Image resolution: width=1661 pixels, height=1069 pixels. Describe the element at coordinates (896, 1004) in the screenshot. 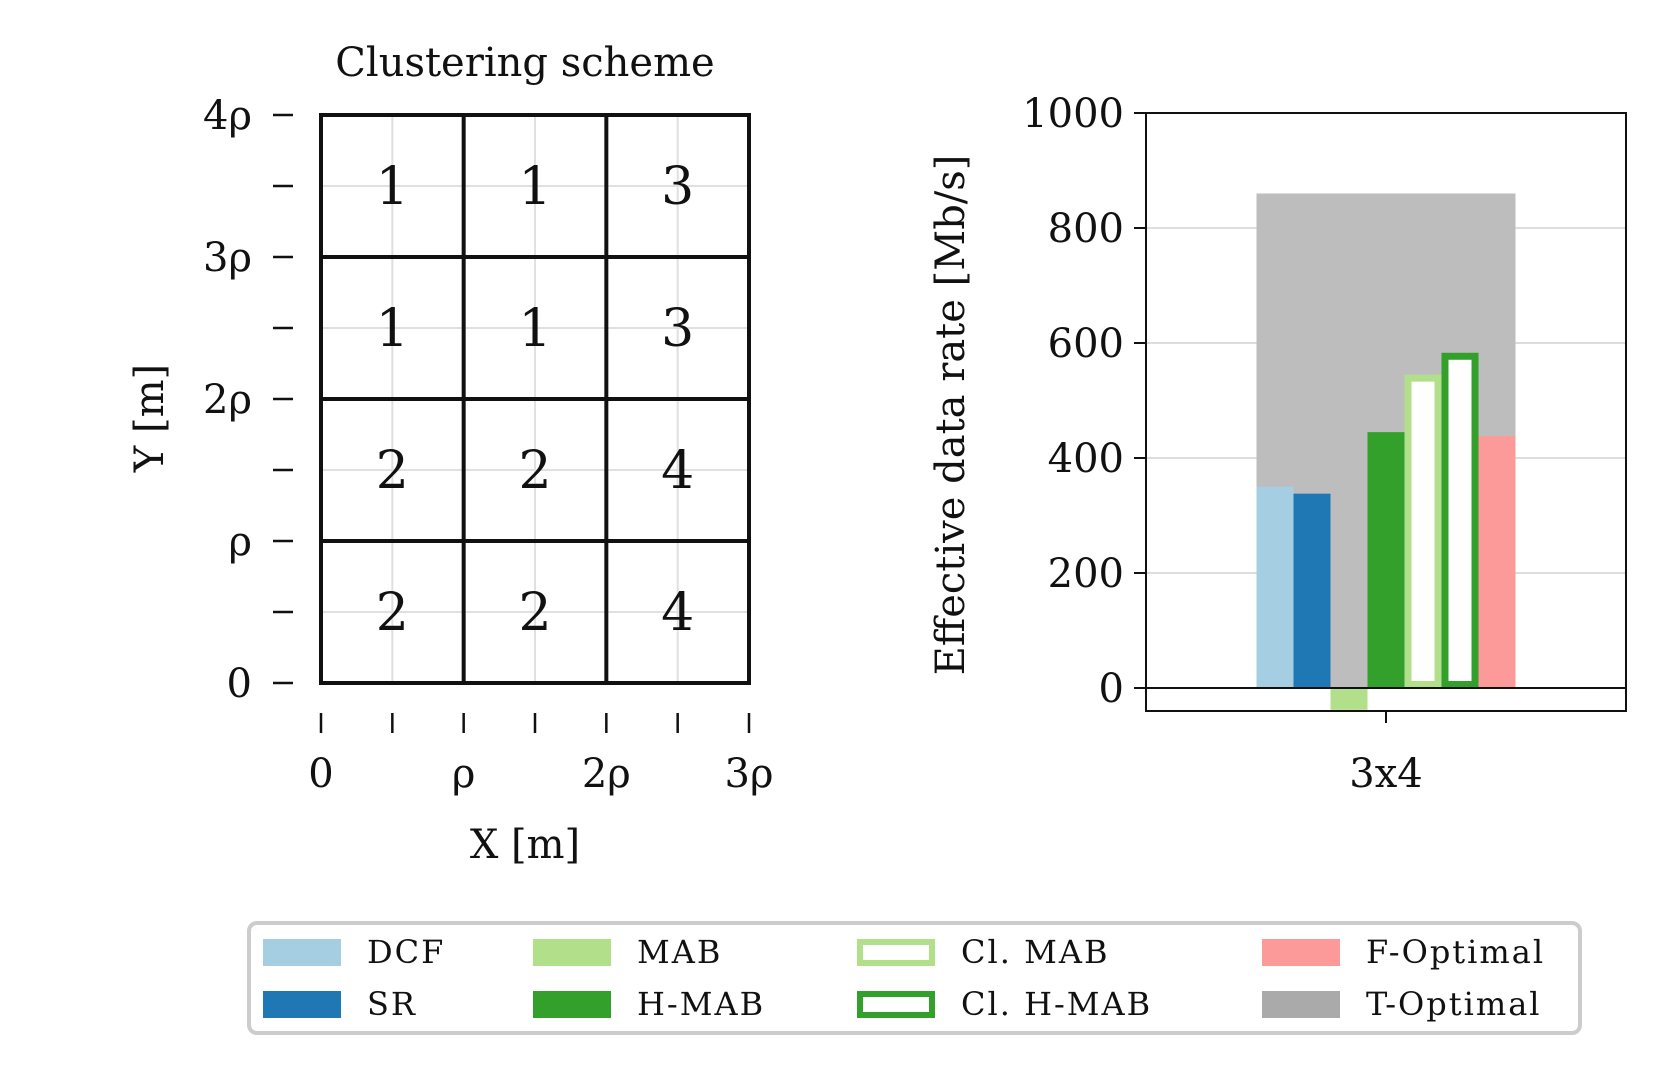

I see `legend-swatch-cl-h-mab` at that location.